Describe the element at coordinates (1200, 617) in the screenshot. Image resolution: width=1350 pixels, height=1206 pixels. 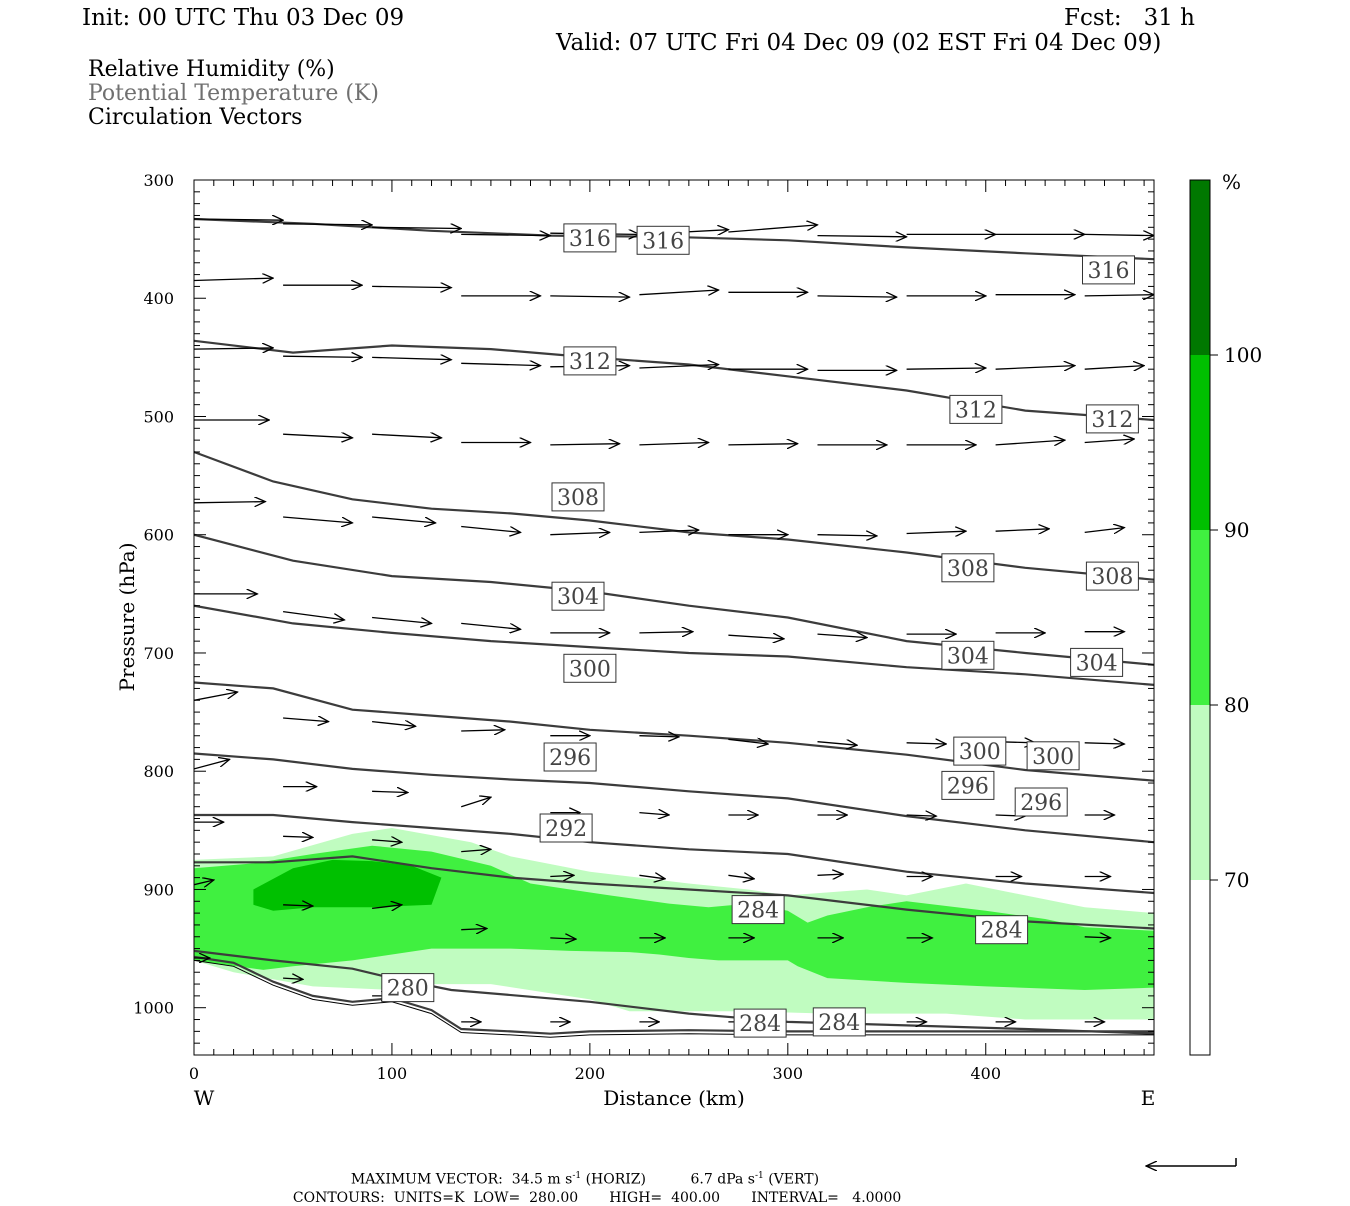
I see `colorbar-frame` at that location.